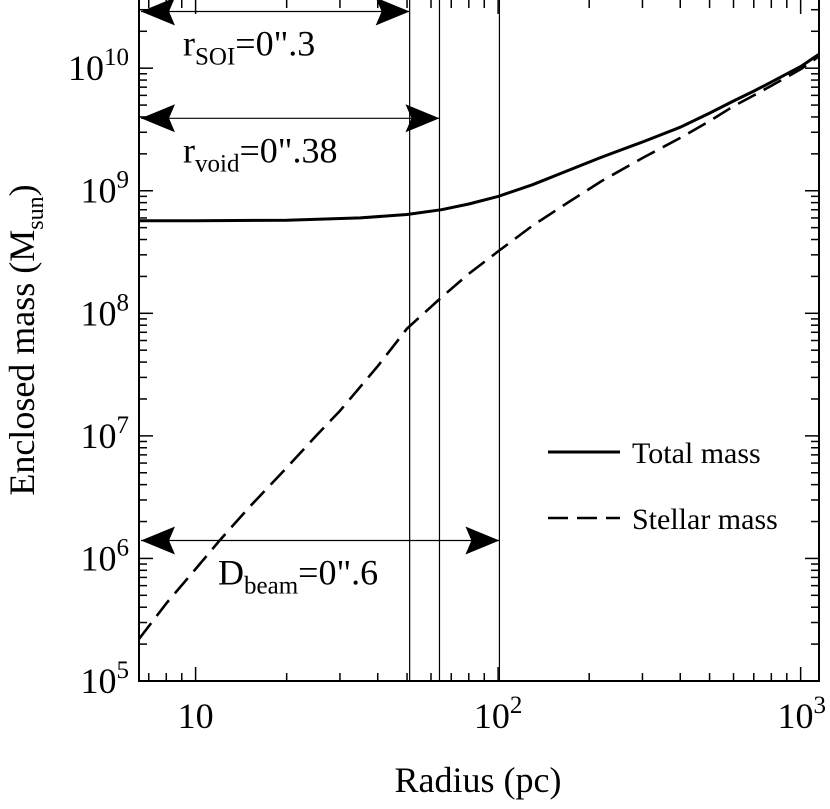  I want to click on d-beam-label-sub: beam, so click(271, 586).